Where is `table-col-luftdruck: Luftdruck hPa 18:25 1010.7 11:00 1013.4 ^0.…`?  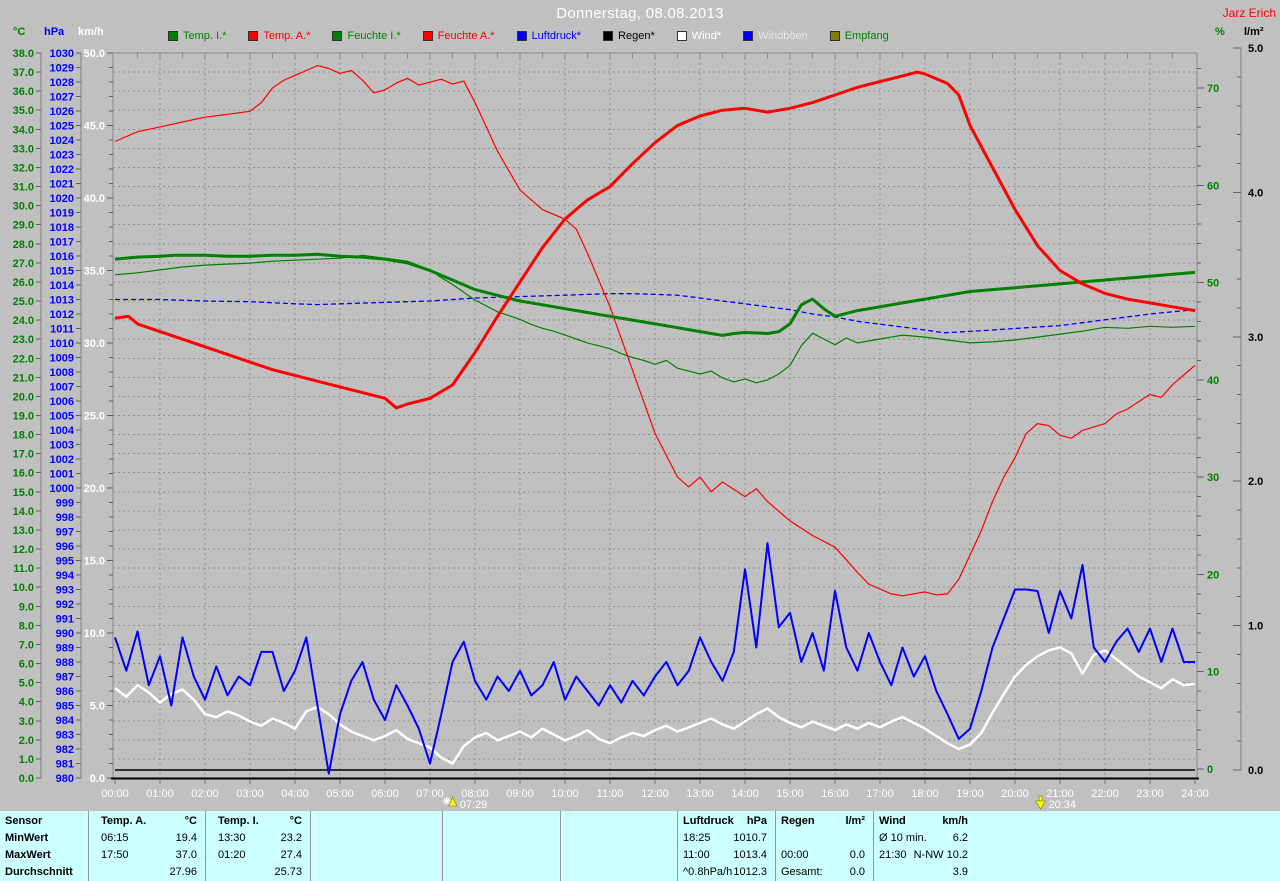
table-col-luftdruck: Luftdruck hPa 18:25 1010.7 11:00 1013.4 ^0.… is located at coordinates (726, 846).